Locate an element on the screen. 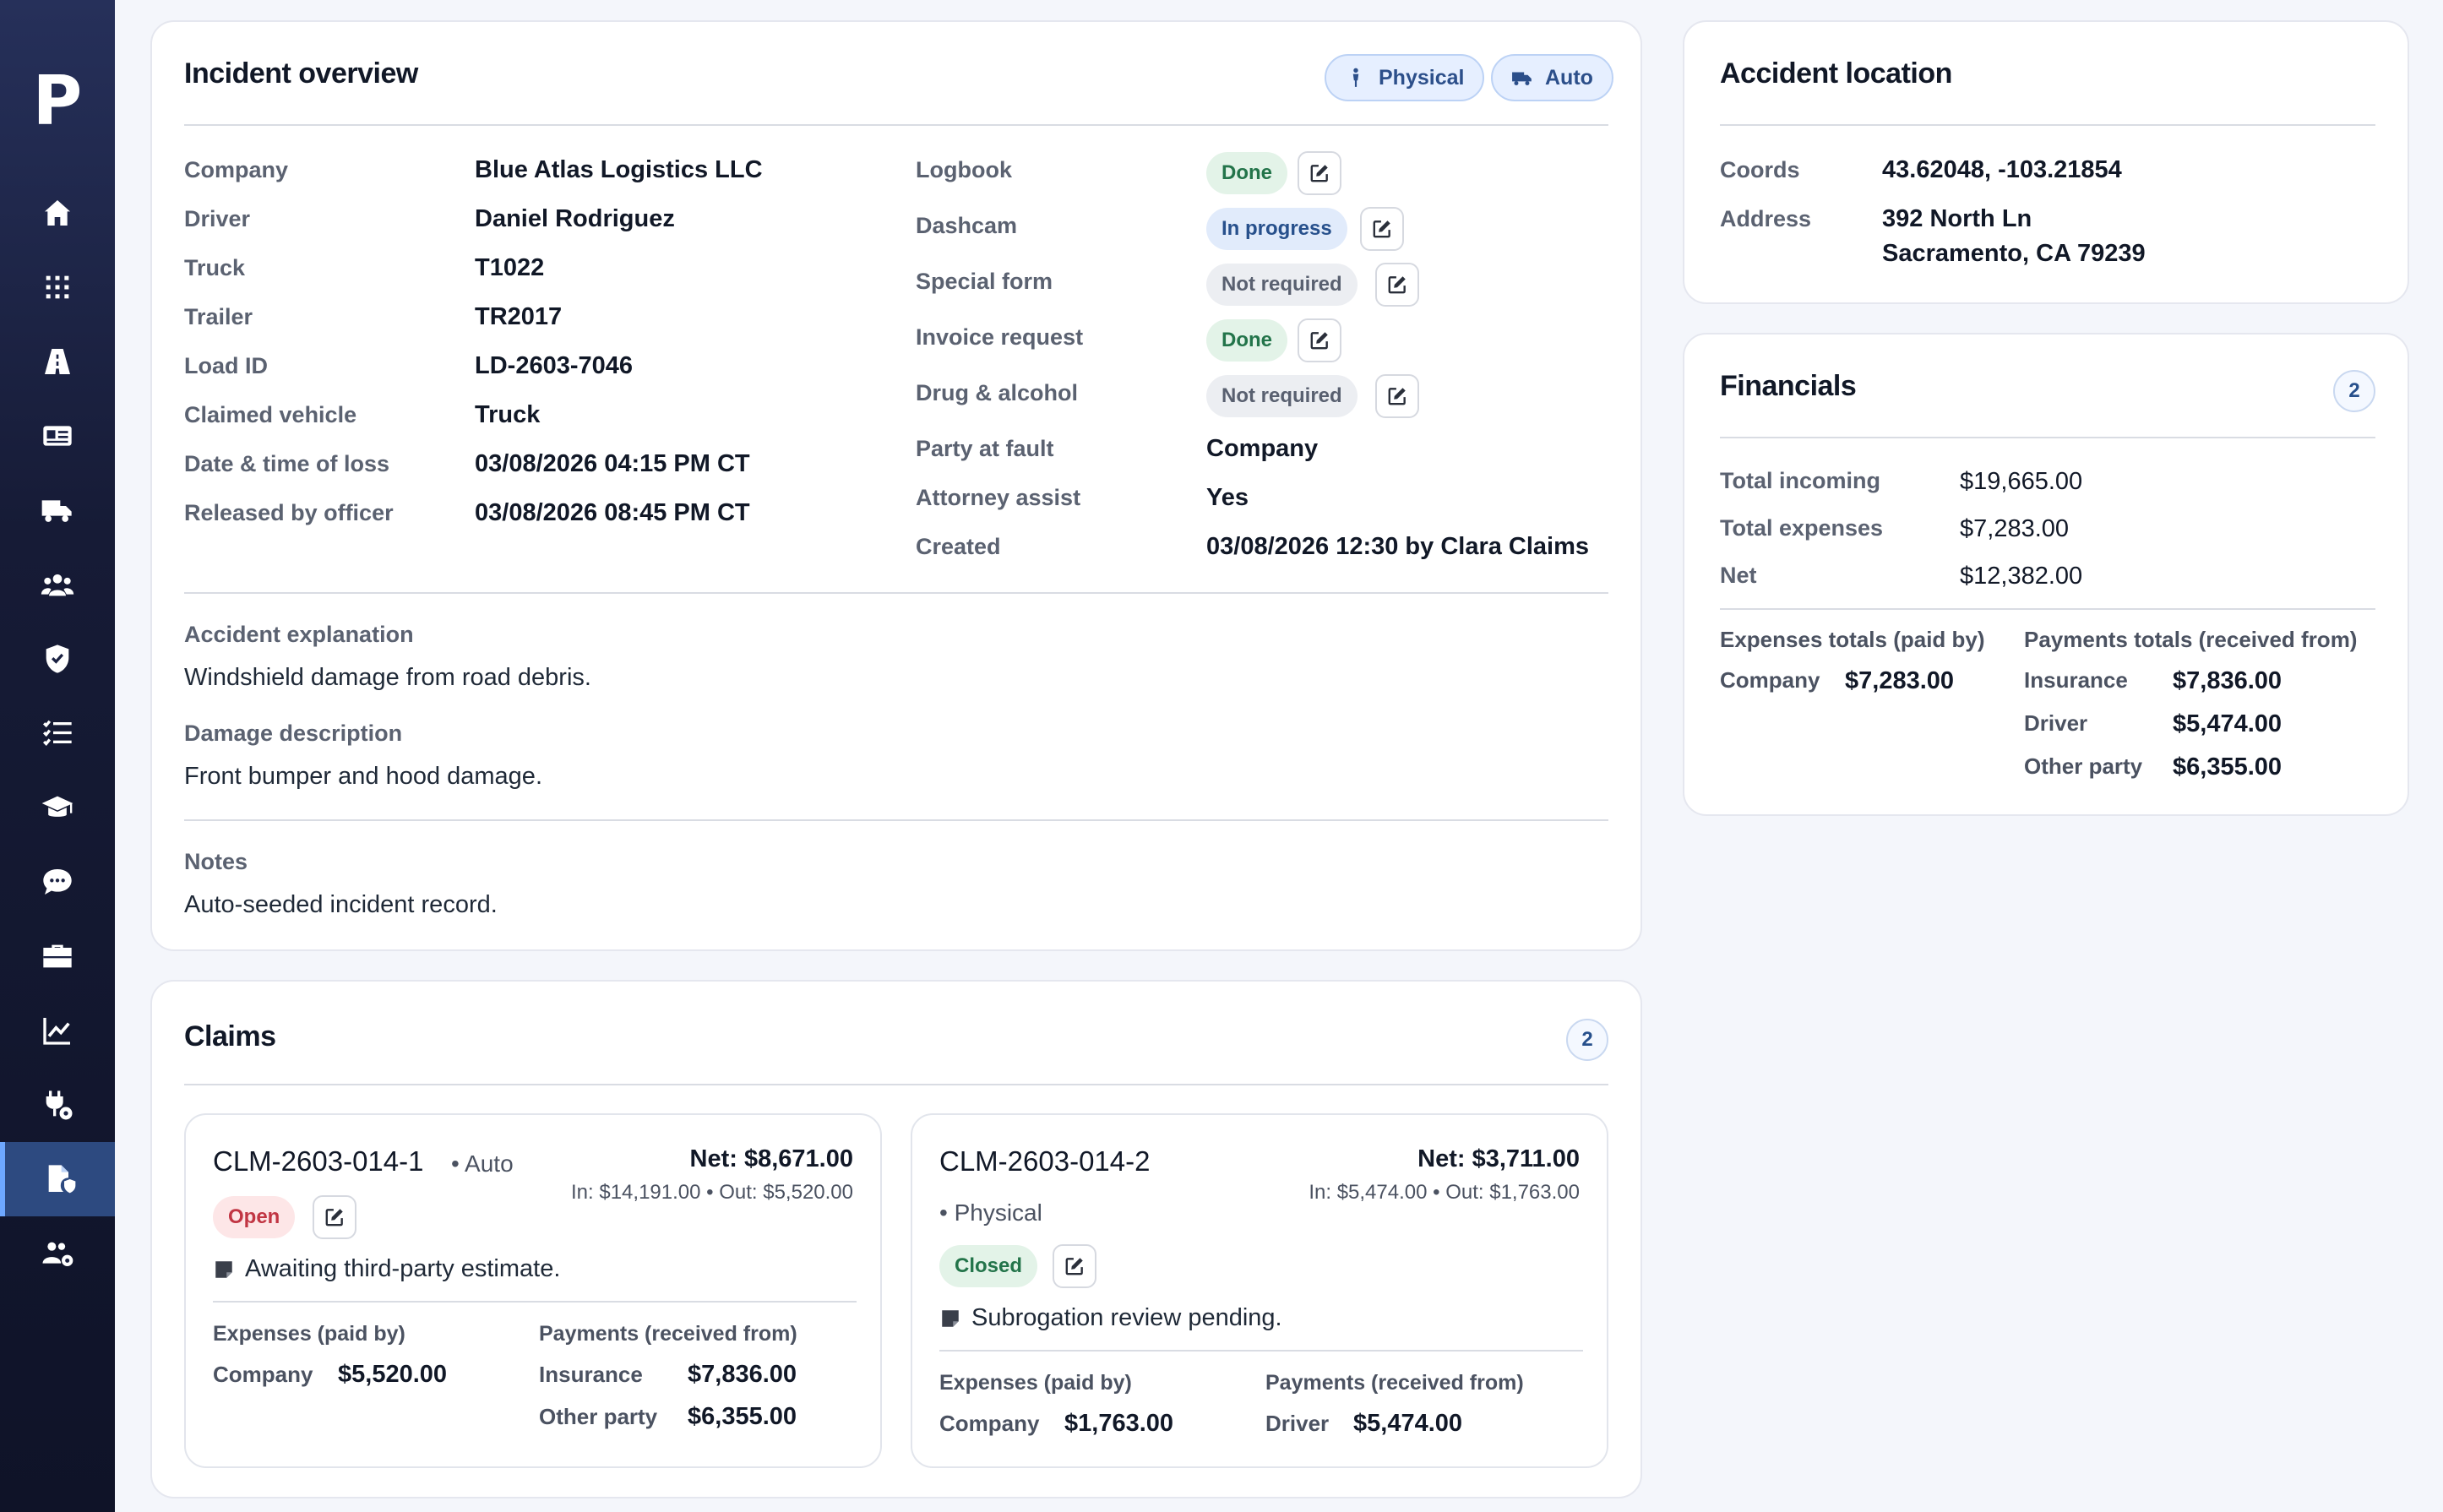 This screenshot has width=2443, height=1512. payments-total-value: $7,836.00 is located at coordinates (2227, 681).